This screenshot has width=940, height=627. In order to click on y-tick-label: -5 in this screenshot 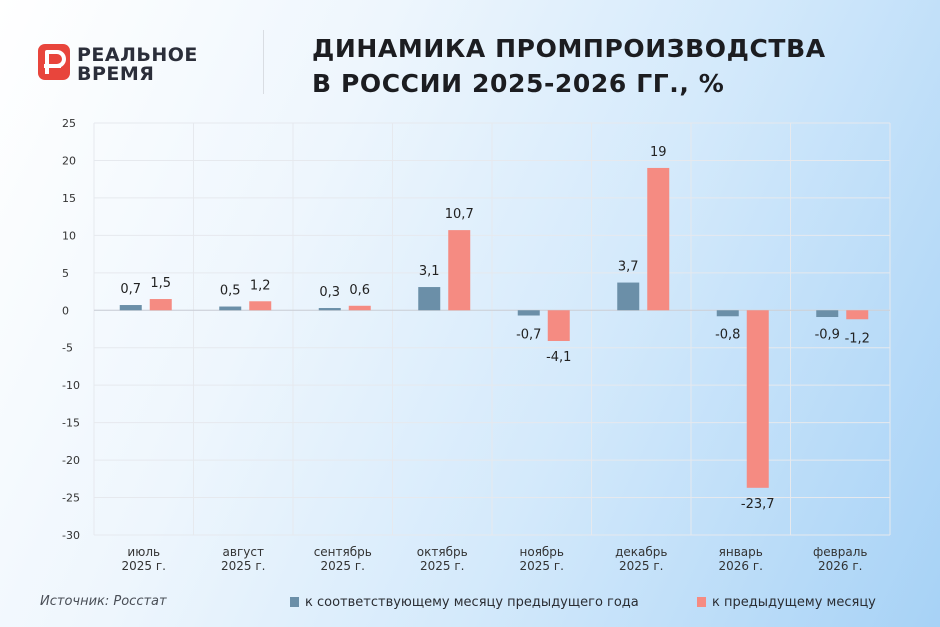, I will do `click(67, 348)`.